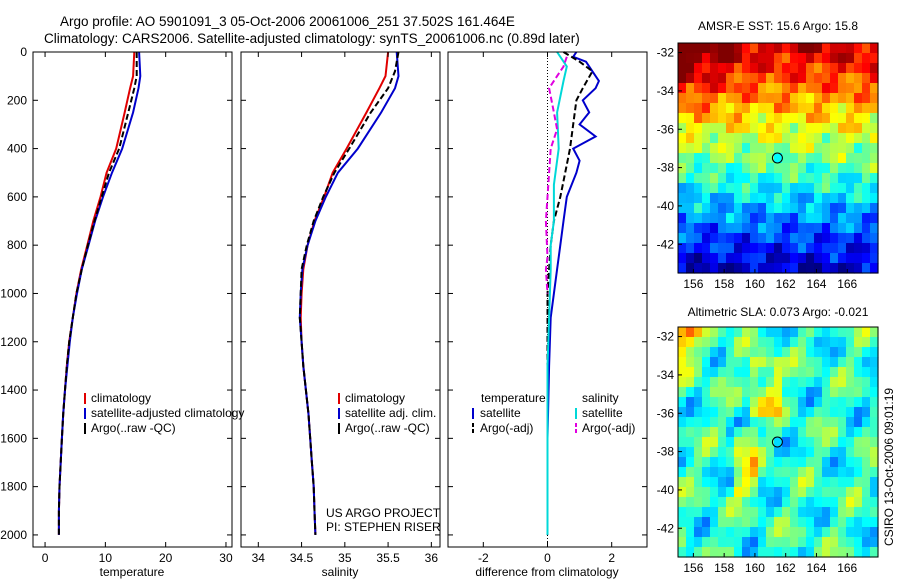 This screenshot has height=580, width=900. I want to click on y-tick-label: 1400, so click(13, 390).